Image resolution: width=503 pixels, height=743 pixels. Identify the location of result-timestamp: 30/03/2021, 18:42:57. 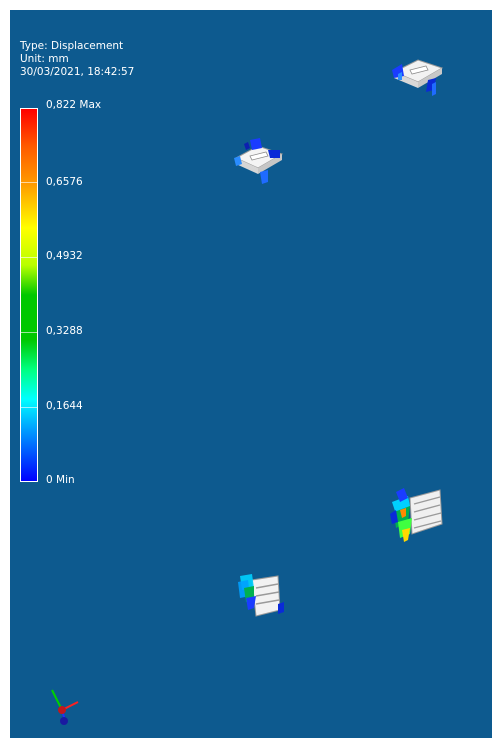
(77, 72).